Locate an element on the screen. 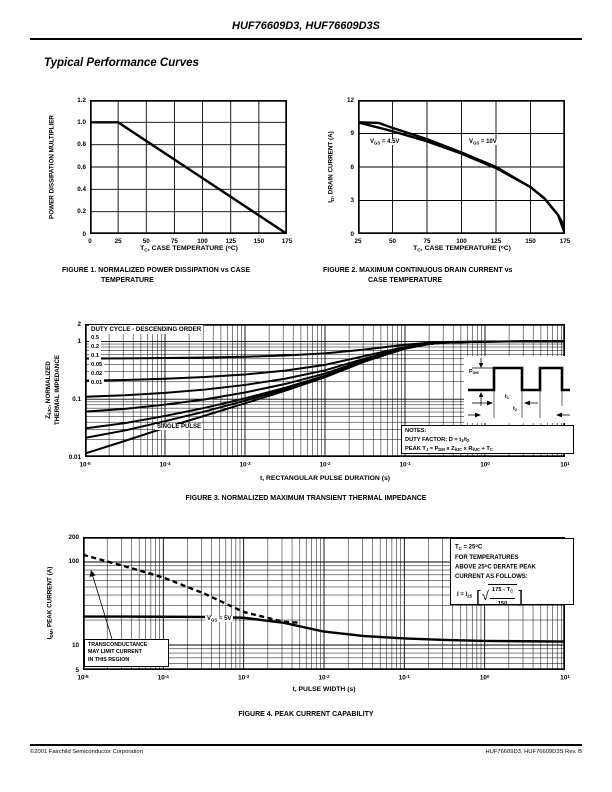 The height and width of the screenshot is (792, 612). inset-pdm-label: PDM is located at coordinates (474, 372).